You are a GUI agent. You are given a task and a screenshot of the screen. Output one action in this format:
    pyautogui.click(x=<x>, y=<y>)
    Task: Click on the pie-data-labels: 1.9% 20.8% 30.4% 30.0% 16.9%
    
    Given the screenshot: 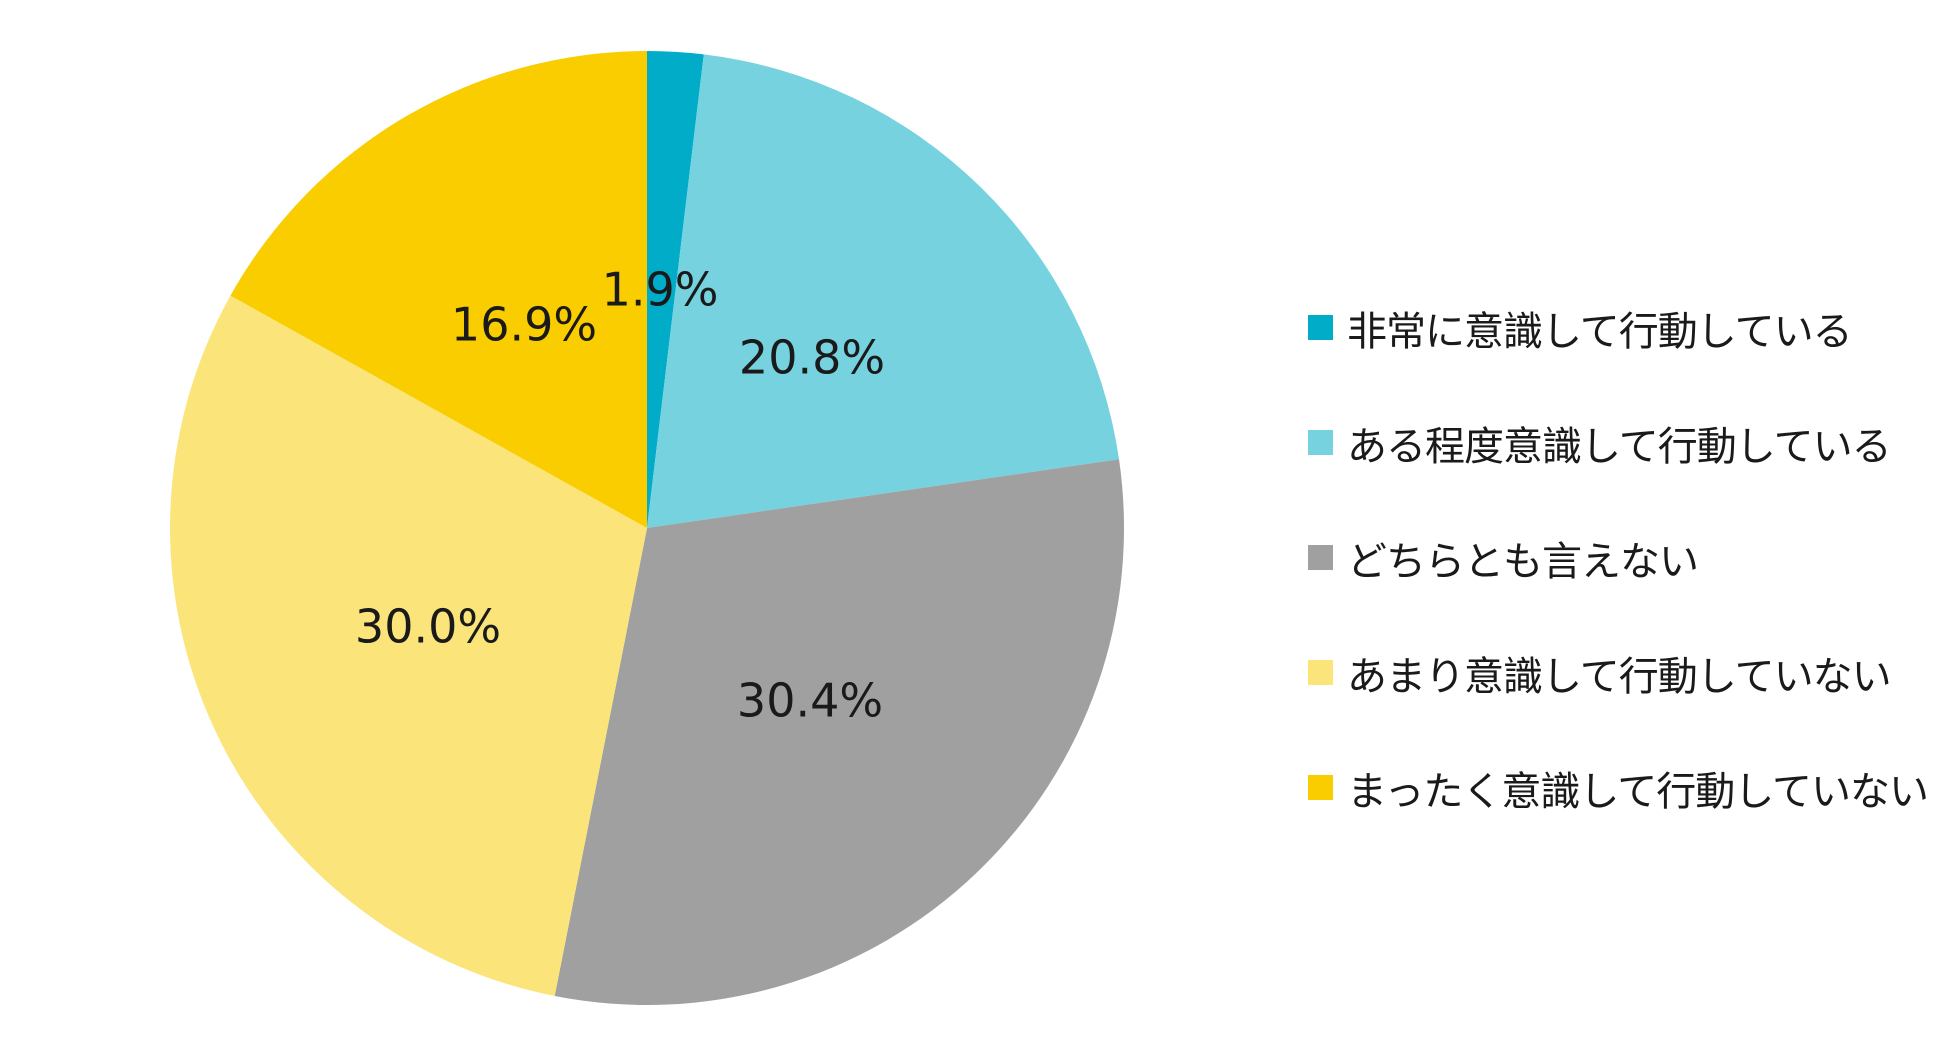 What is the action you would take?
    pyautogui.click(x=620, y=495)
    